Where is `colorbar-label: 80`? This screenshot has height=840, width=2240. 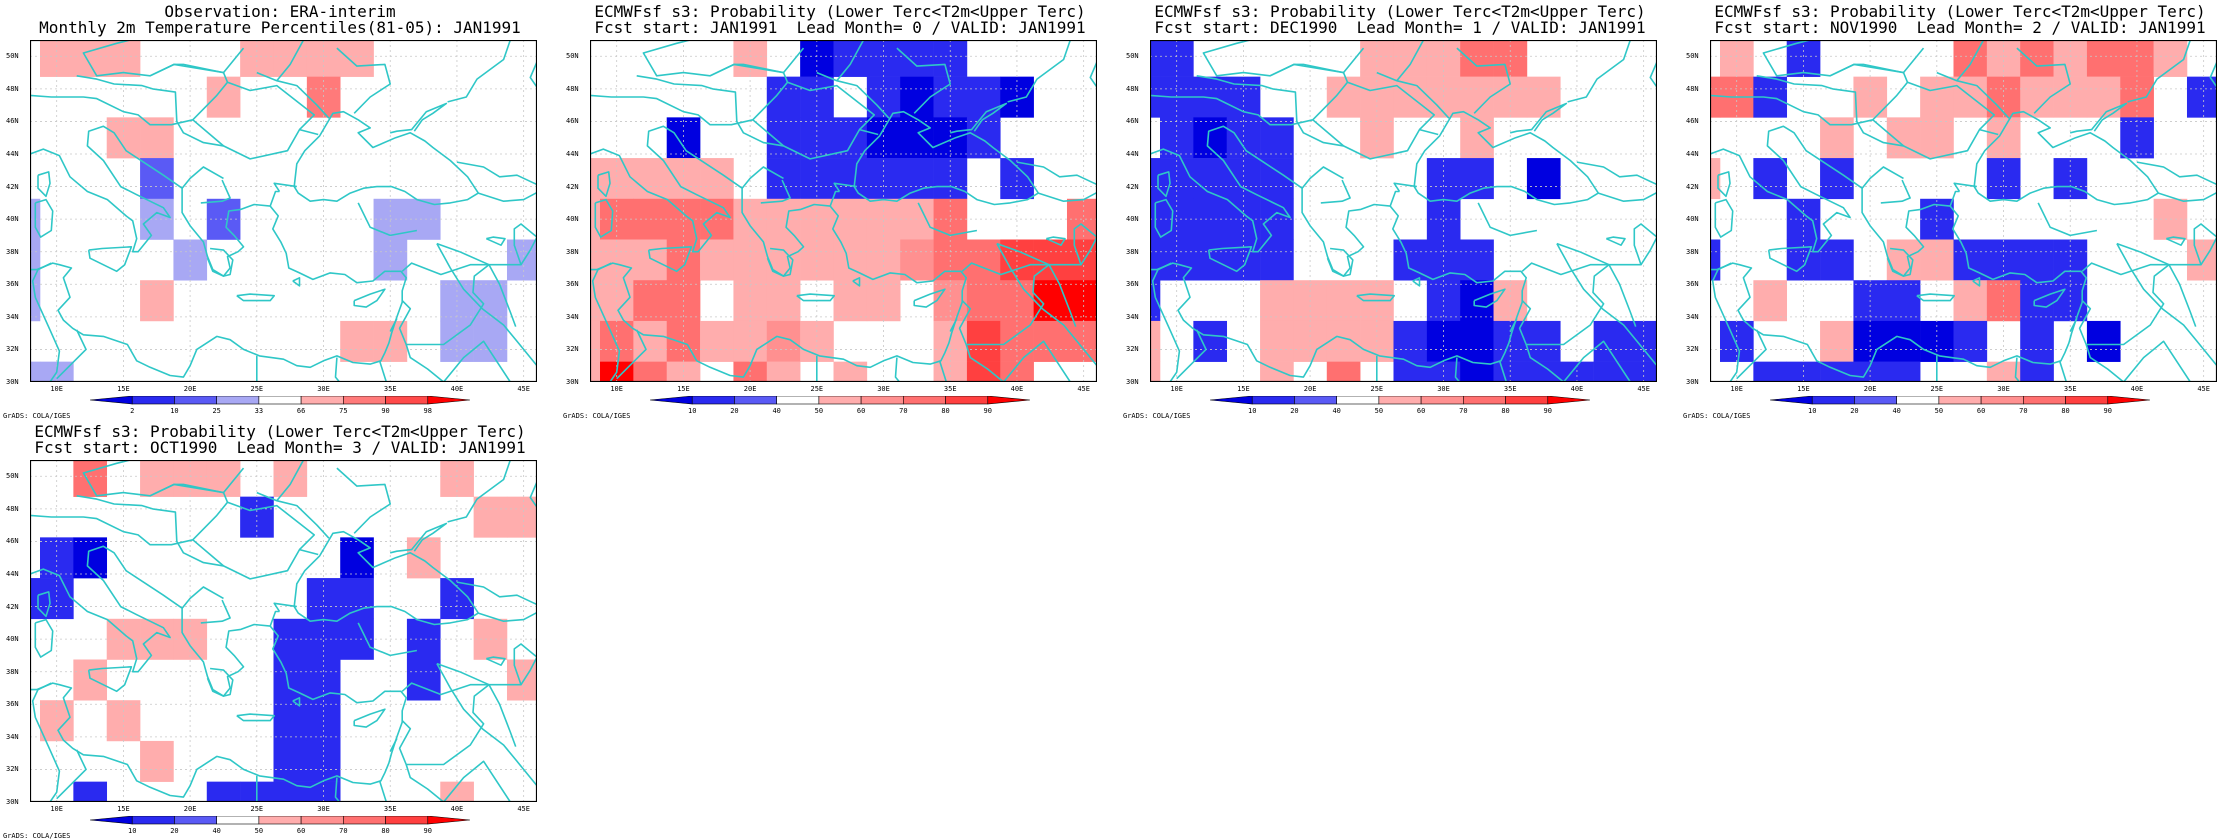
colorbar-label: 80 is located at coordinates (1505, 411).